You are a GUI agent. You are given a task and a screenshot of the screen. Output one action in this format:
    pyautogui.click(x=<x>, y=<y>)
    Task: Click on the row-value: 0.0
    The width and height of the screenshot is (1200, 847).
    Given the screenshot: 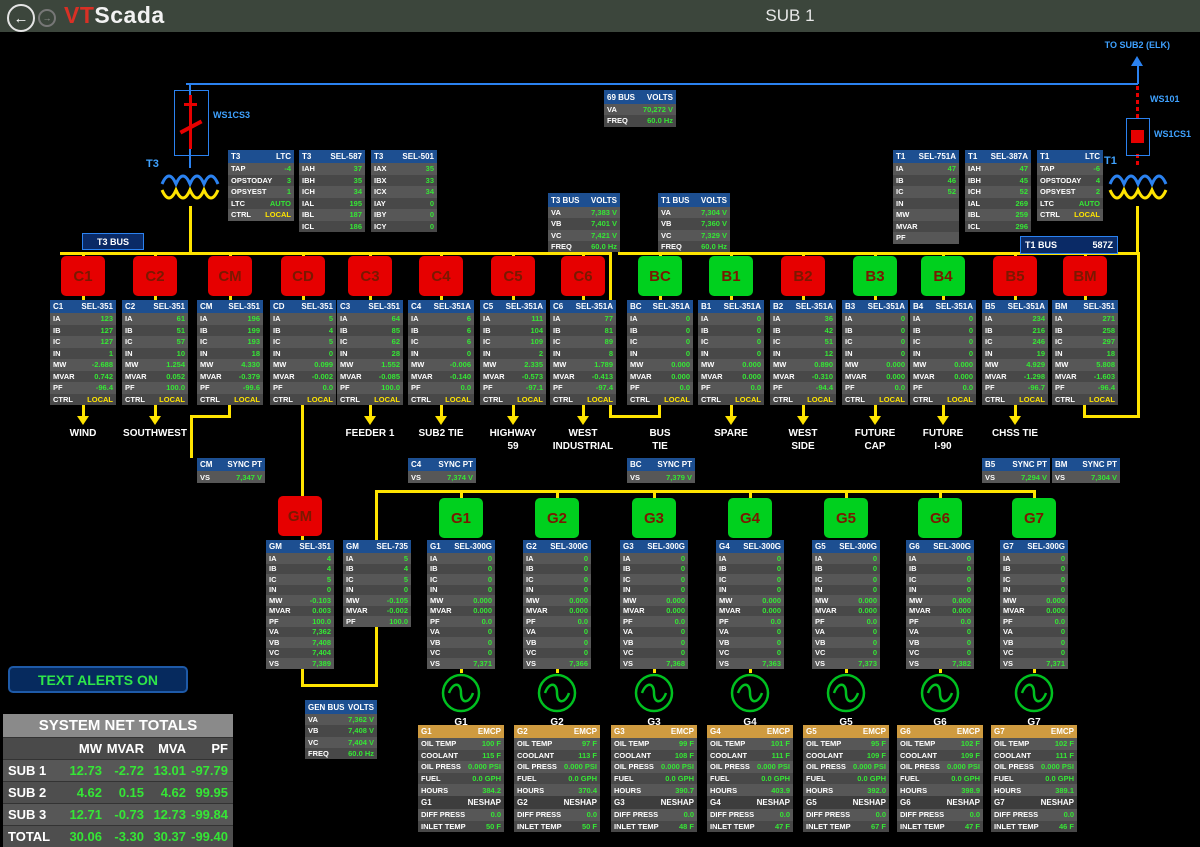 What is the action you would take?
    pyautogui.click(x=967, y=388)
    